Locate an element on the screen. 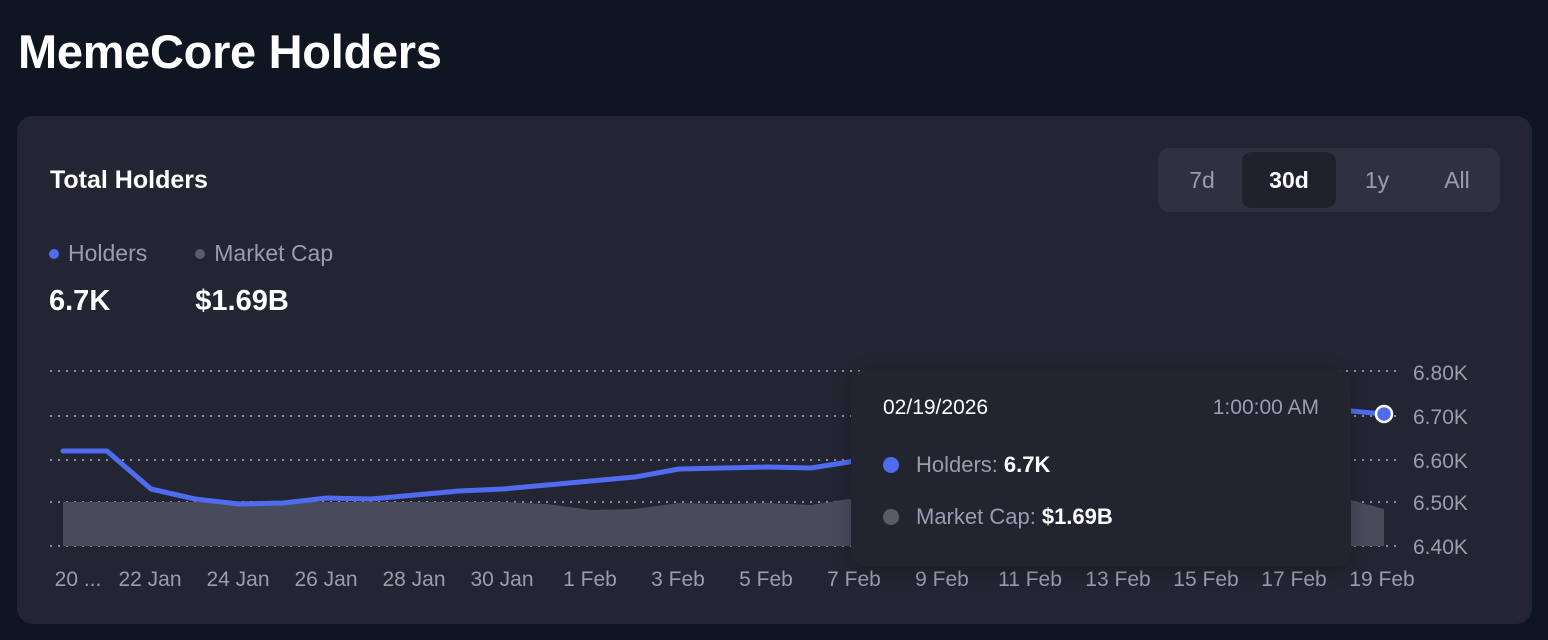 The width and height of the screenshot is (1548, 640). tooltip-holders-value: 6.7K is located at coordinates (1027, 464).